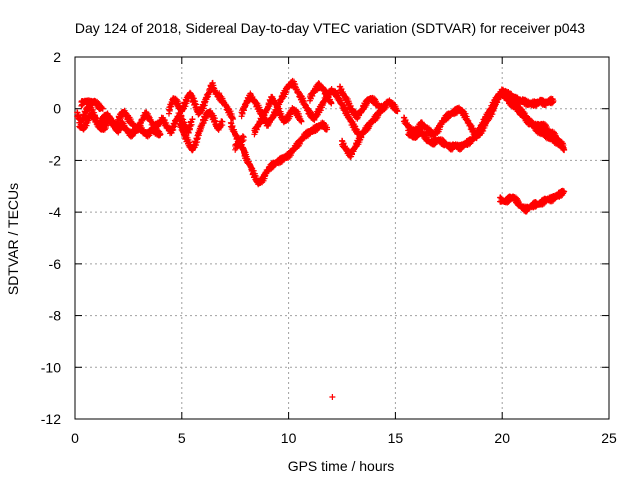  Describe the element at coordinates (55, 264) in the screenshot. I see `y-tick-label: -6` at that location.